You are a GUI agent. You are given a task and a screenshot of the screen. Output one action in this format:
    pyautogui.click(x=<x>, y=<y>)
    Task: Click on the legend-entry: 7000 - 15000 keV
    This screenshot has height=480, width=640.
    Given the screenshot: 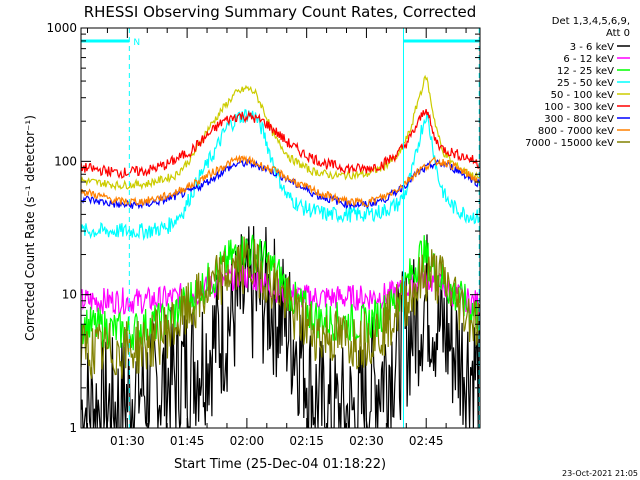 What is the action you would take?
    pyautogui.click(x=569, y=143)
    